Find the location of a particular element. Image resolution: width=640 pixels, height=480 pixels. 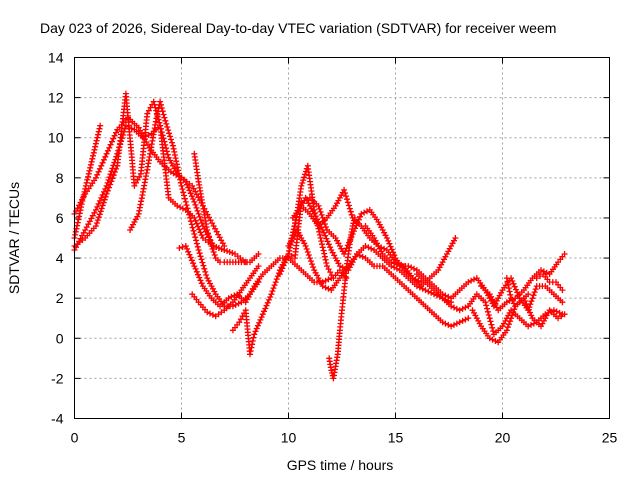

x-tick-label: 5 is located at coordinates (182, 438).